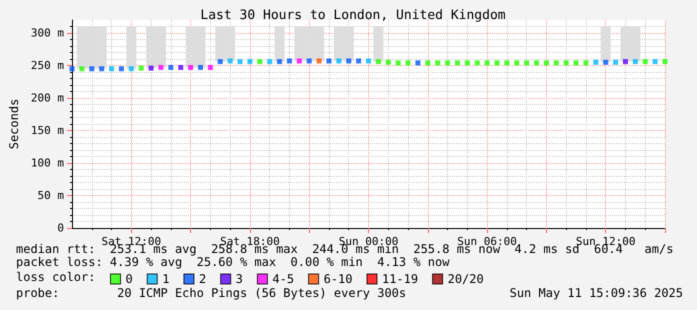  I want to click on chart-title: Last 30 Hours to London, United Kingdom, so click(353, 15).